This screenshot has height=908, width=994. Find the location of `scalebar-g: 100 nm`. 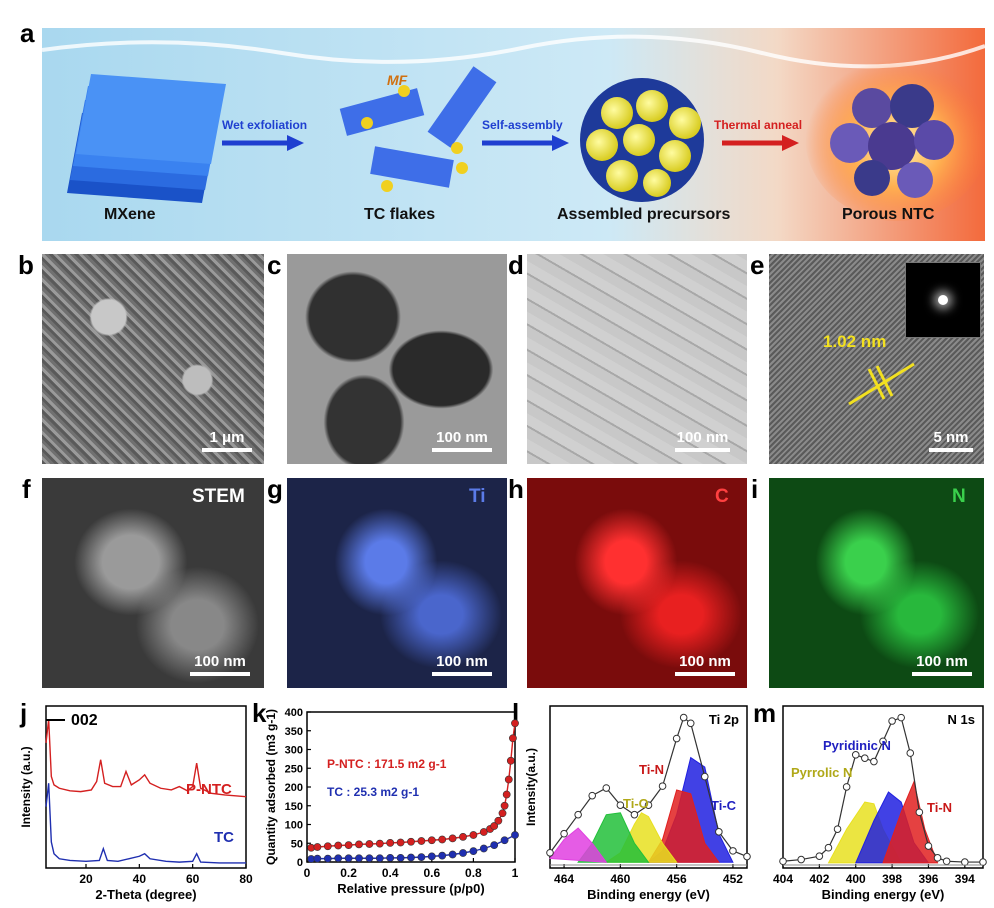

scalebar-g: 100 nm is located at coordinates (462, 664).